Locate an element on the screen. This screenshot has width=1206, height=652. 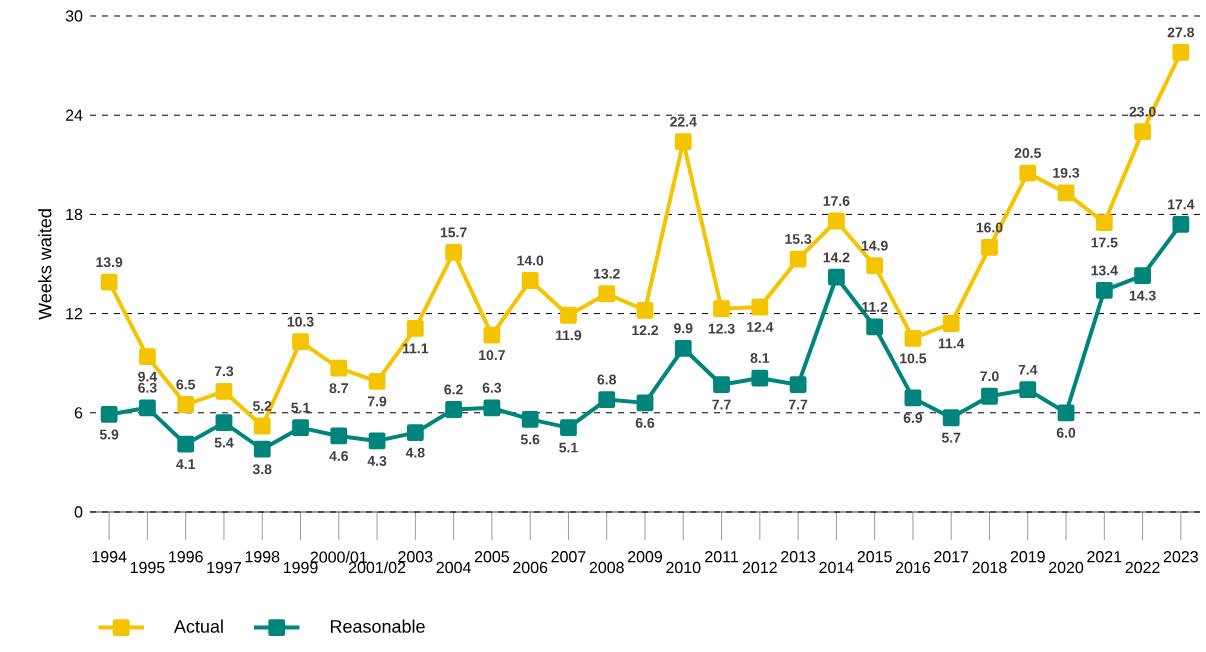
x-tick-label: 2000/01 is located at coordinates (338, 557).